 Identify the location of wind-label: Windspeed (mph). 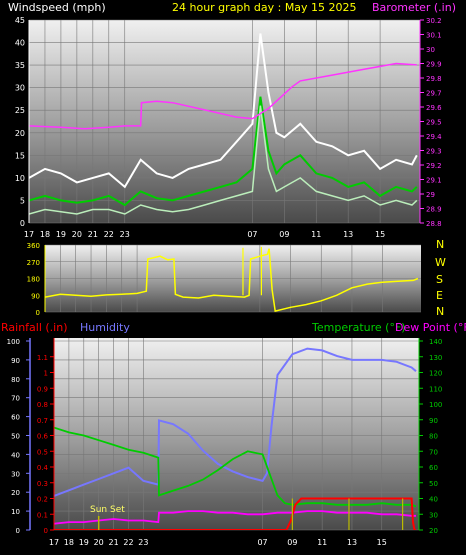
(57, 7).